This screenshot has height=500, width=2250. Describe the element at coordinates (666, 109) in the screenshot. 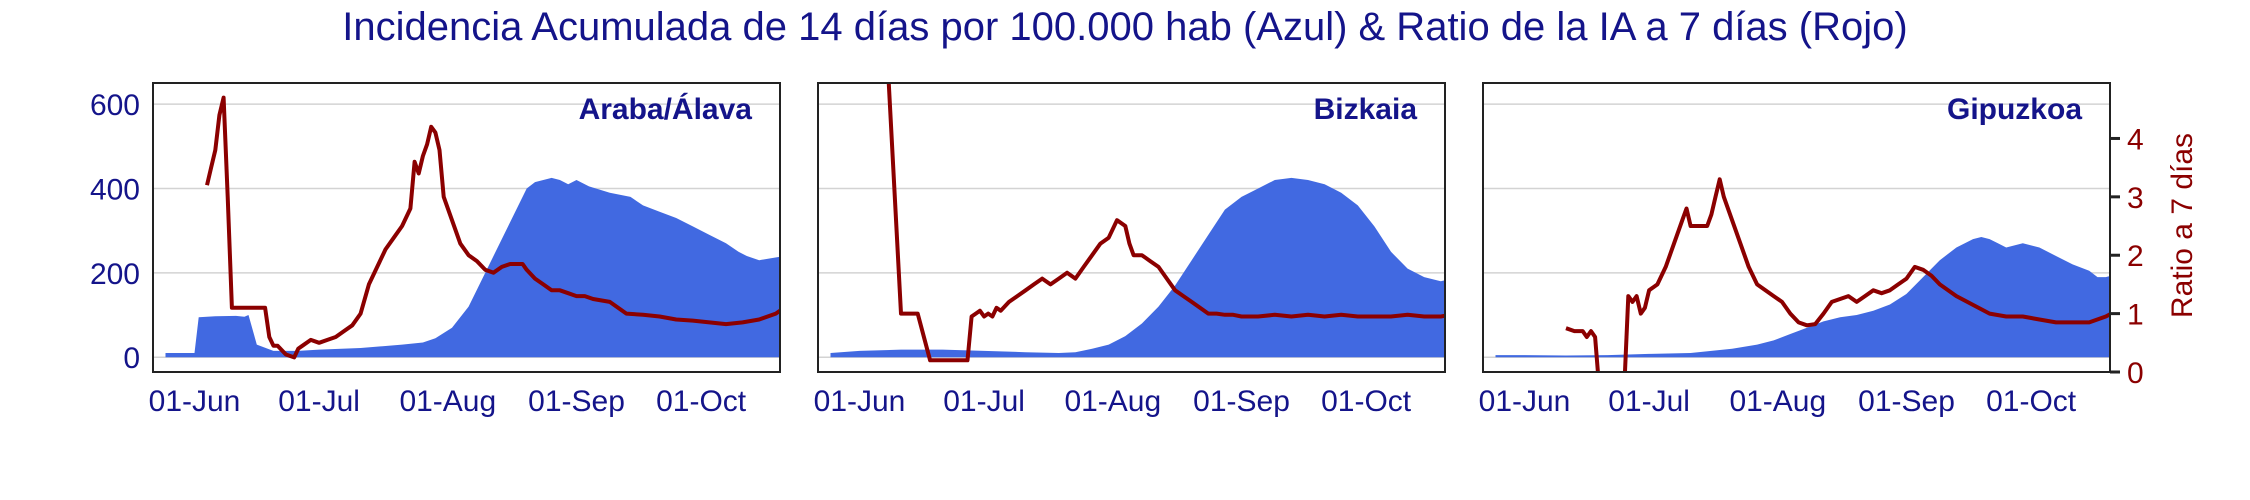

I see `region-label: Araba/Álava` at that location.